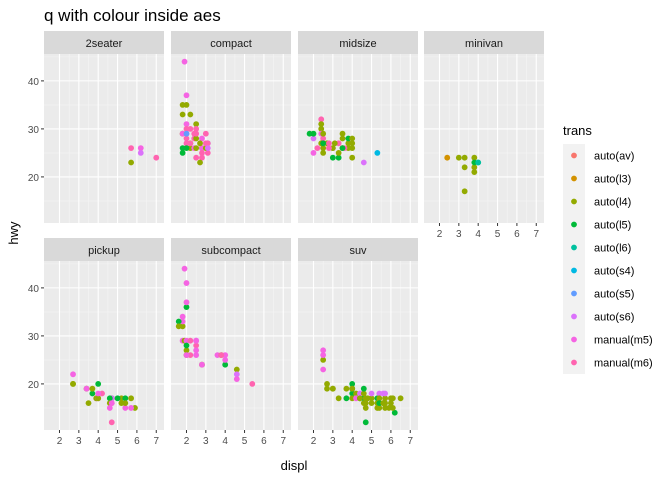  I want to click on x-tick-label: 4, so click(225, 441).